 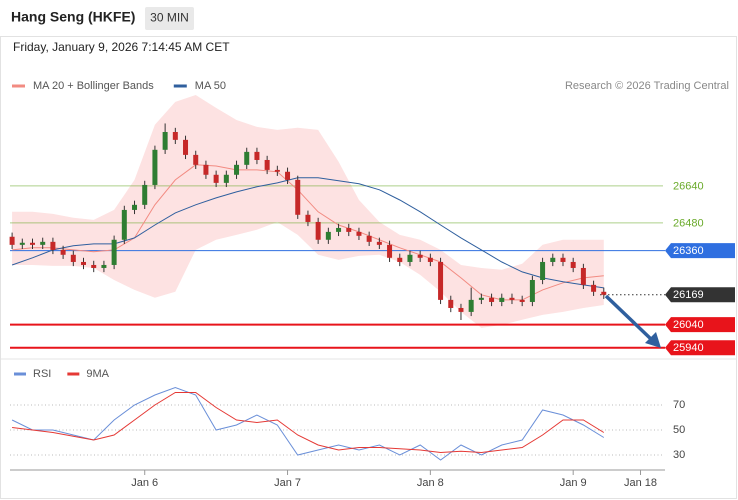 What do you see at coordinates (93, 86) in the screenshot?
I see `legend-label: MA 20 + Bollinger Bands` at bounding box center [93, 86].